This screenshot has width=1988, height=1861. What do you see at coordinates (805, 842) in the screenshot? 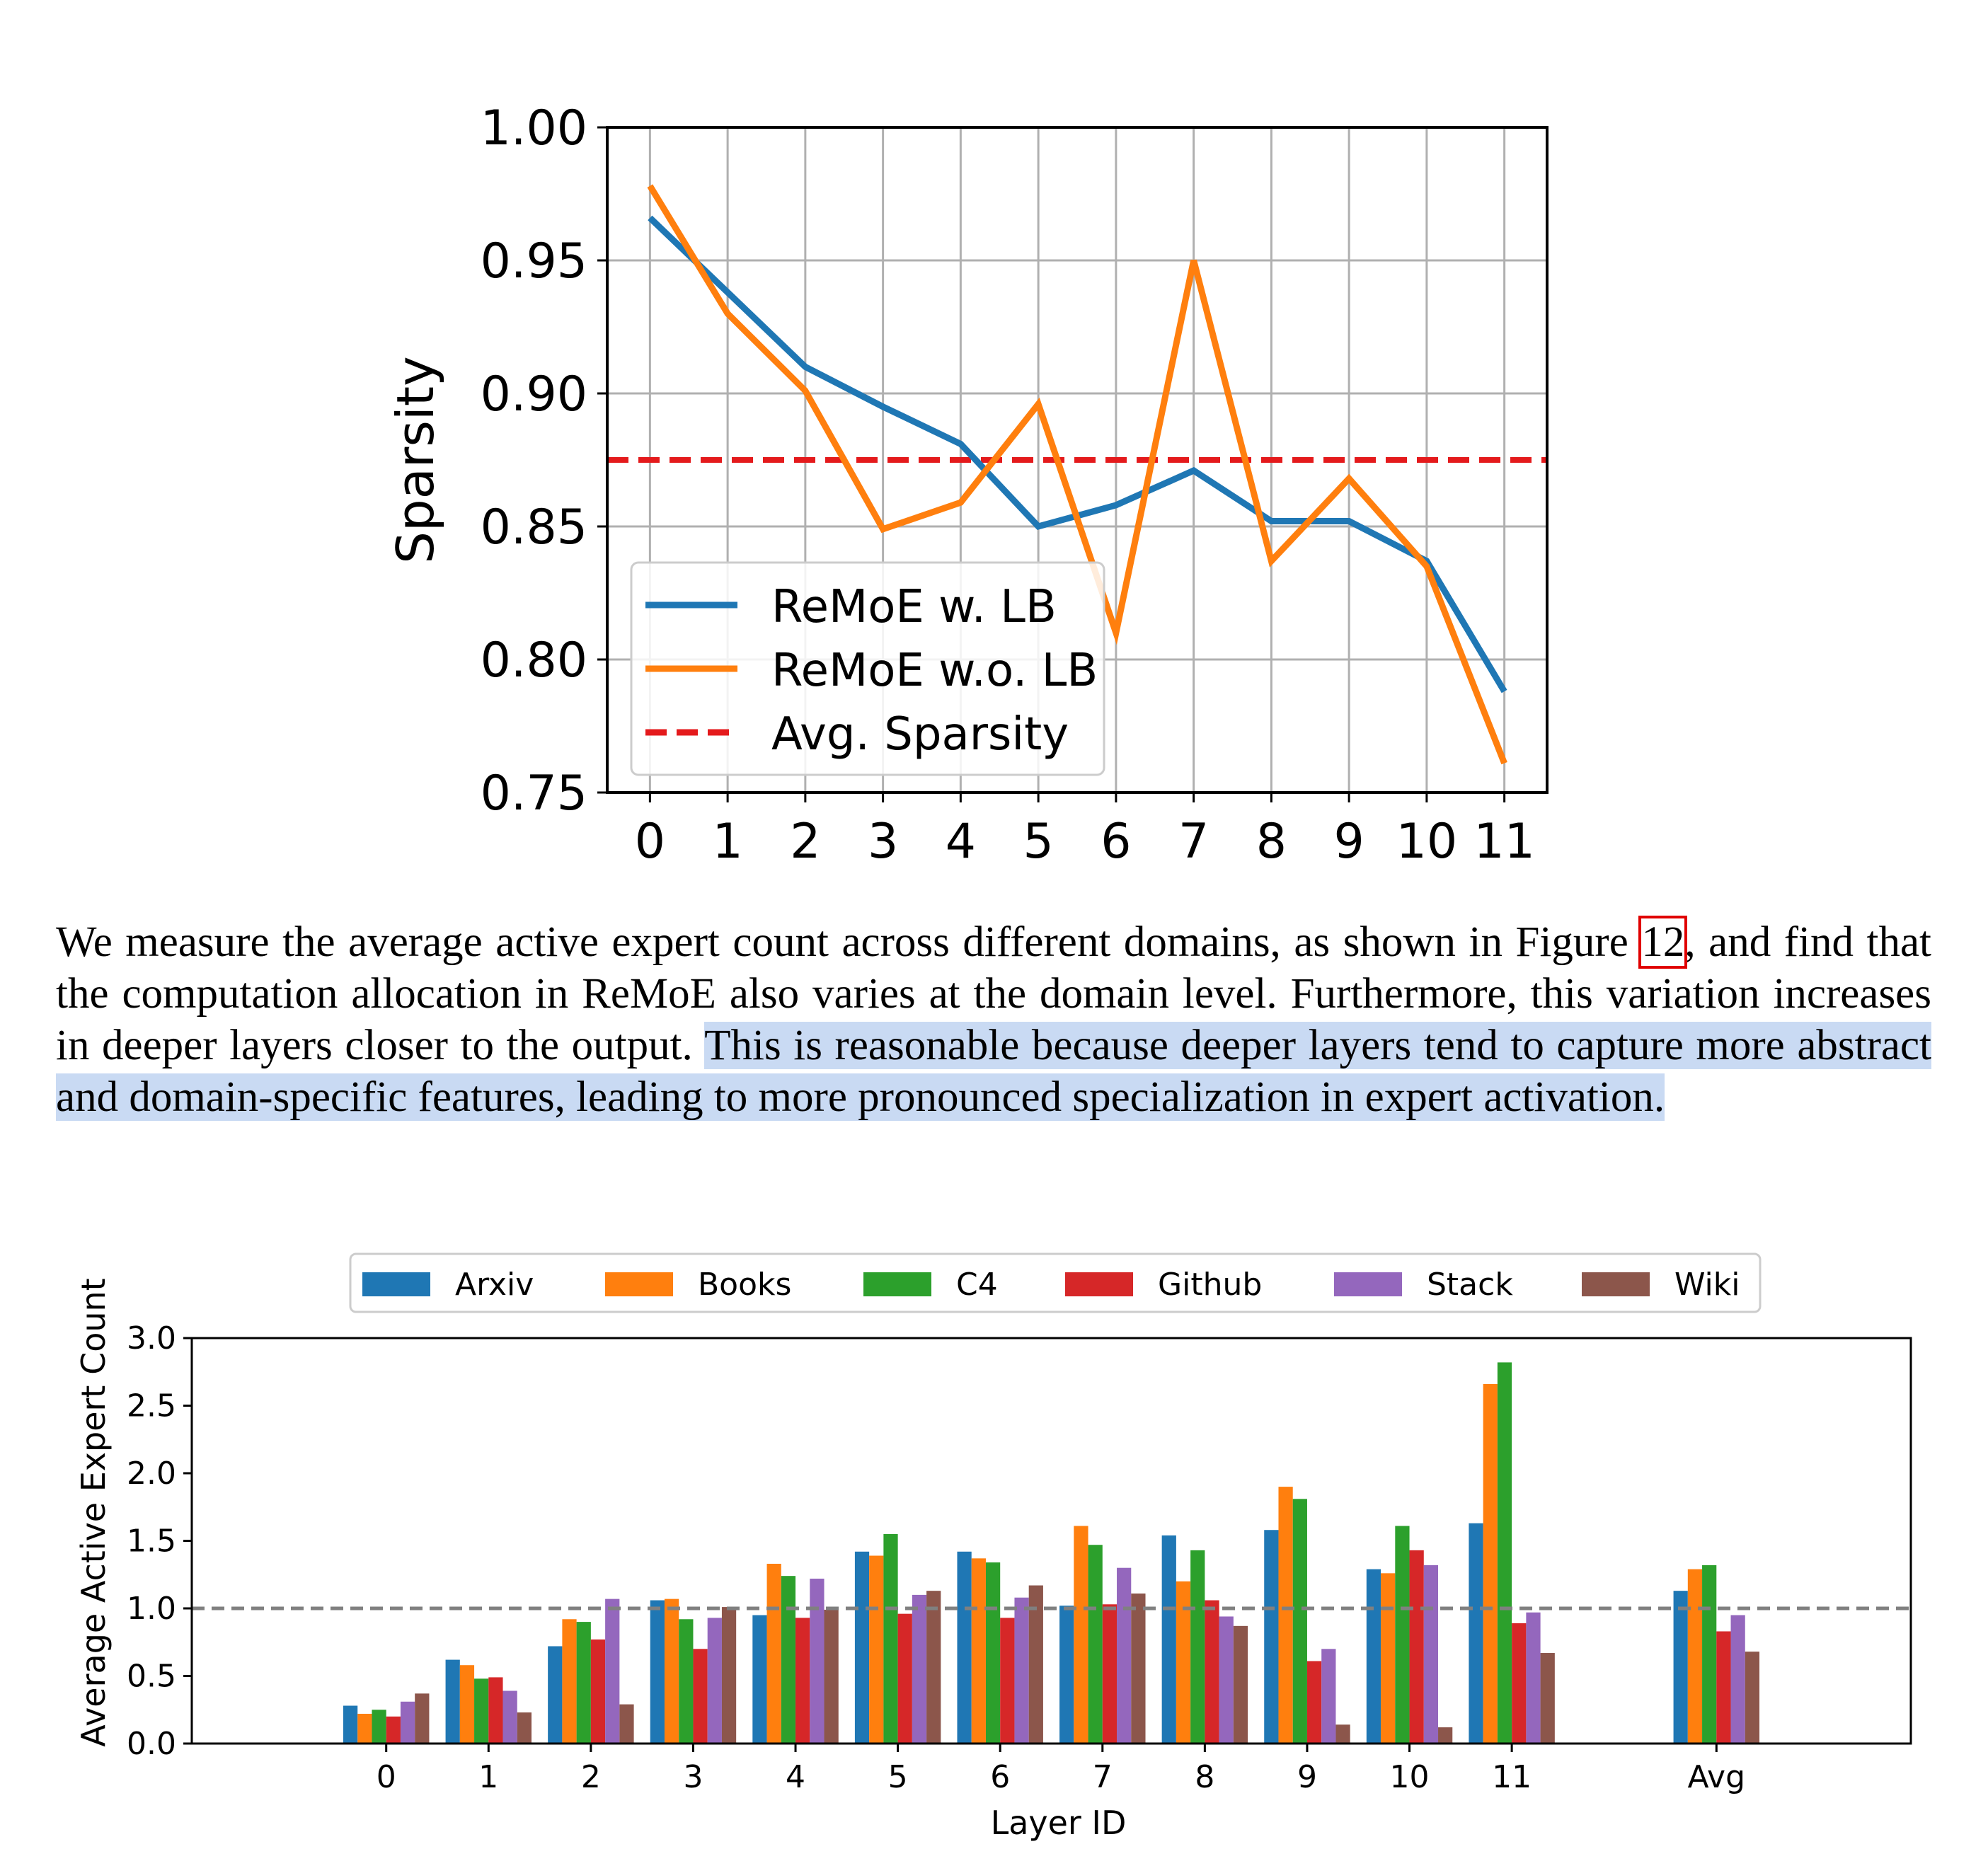
I see `x-tick-label: 2` at bounding box center [805, 842].